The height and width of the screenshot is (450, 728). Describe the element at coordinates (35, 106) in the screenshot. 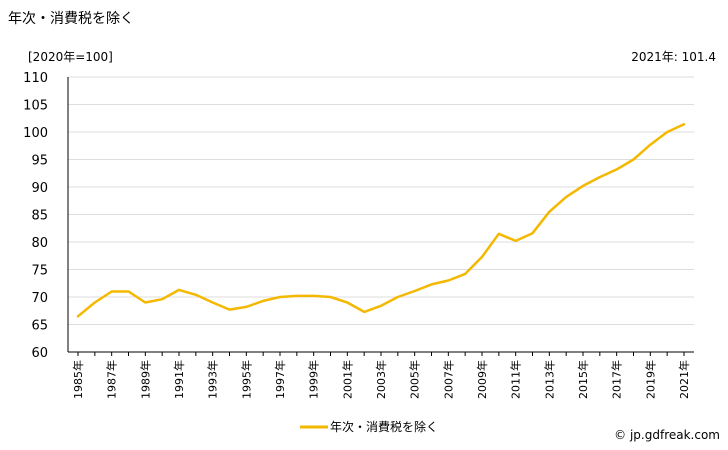

I see `y-tick-label: 105` at that location.